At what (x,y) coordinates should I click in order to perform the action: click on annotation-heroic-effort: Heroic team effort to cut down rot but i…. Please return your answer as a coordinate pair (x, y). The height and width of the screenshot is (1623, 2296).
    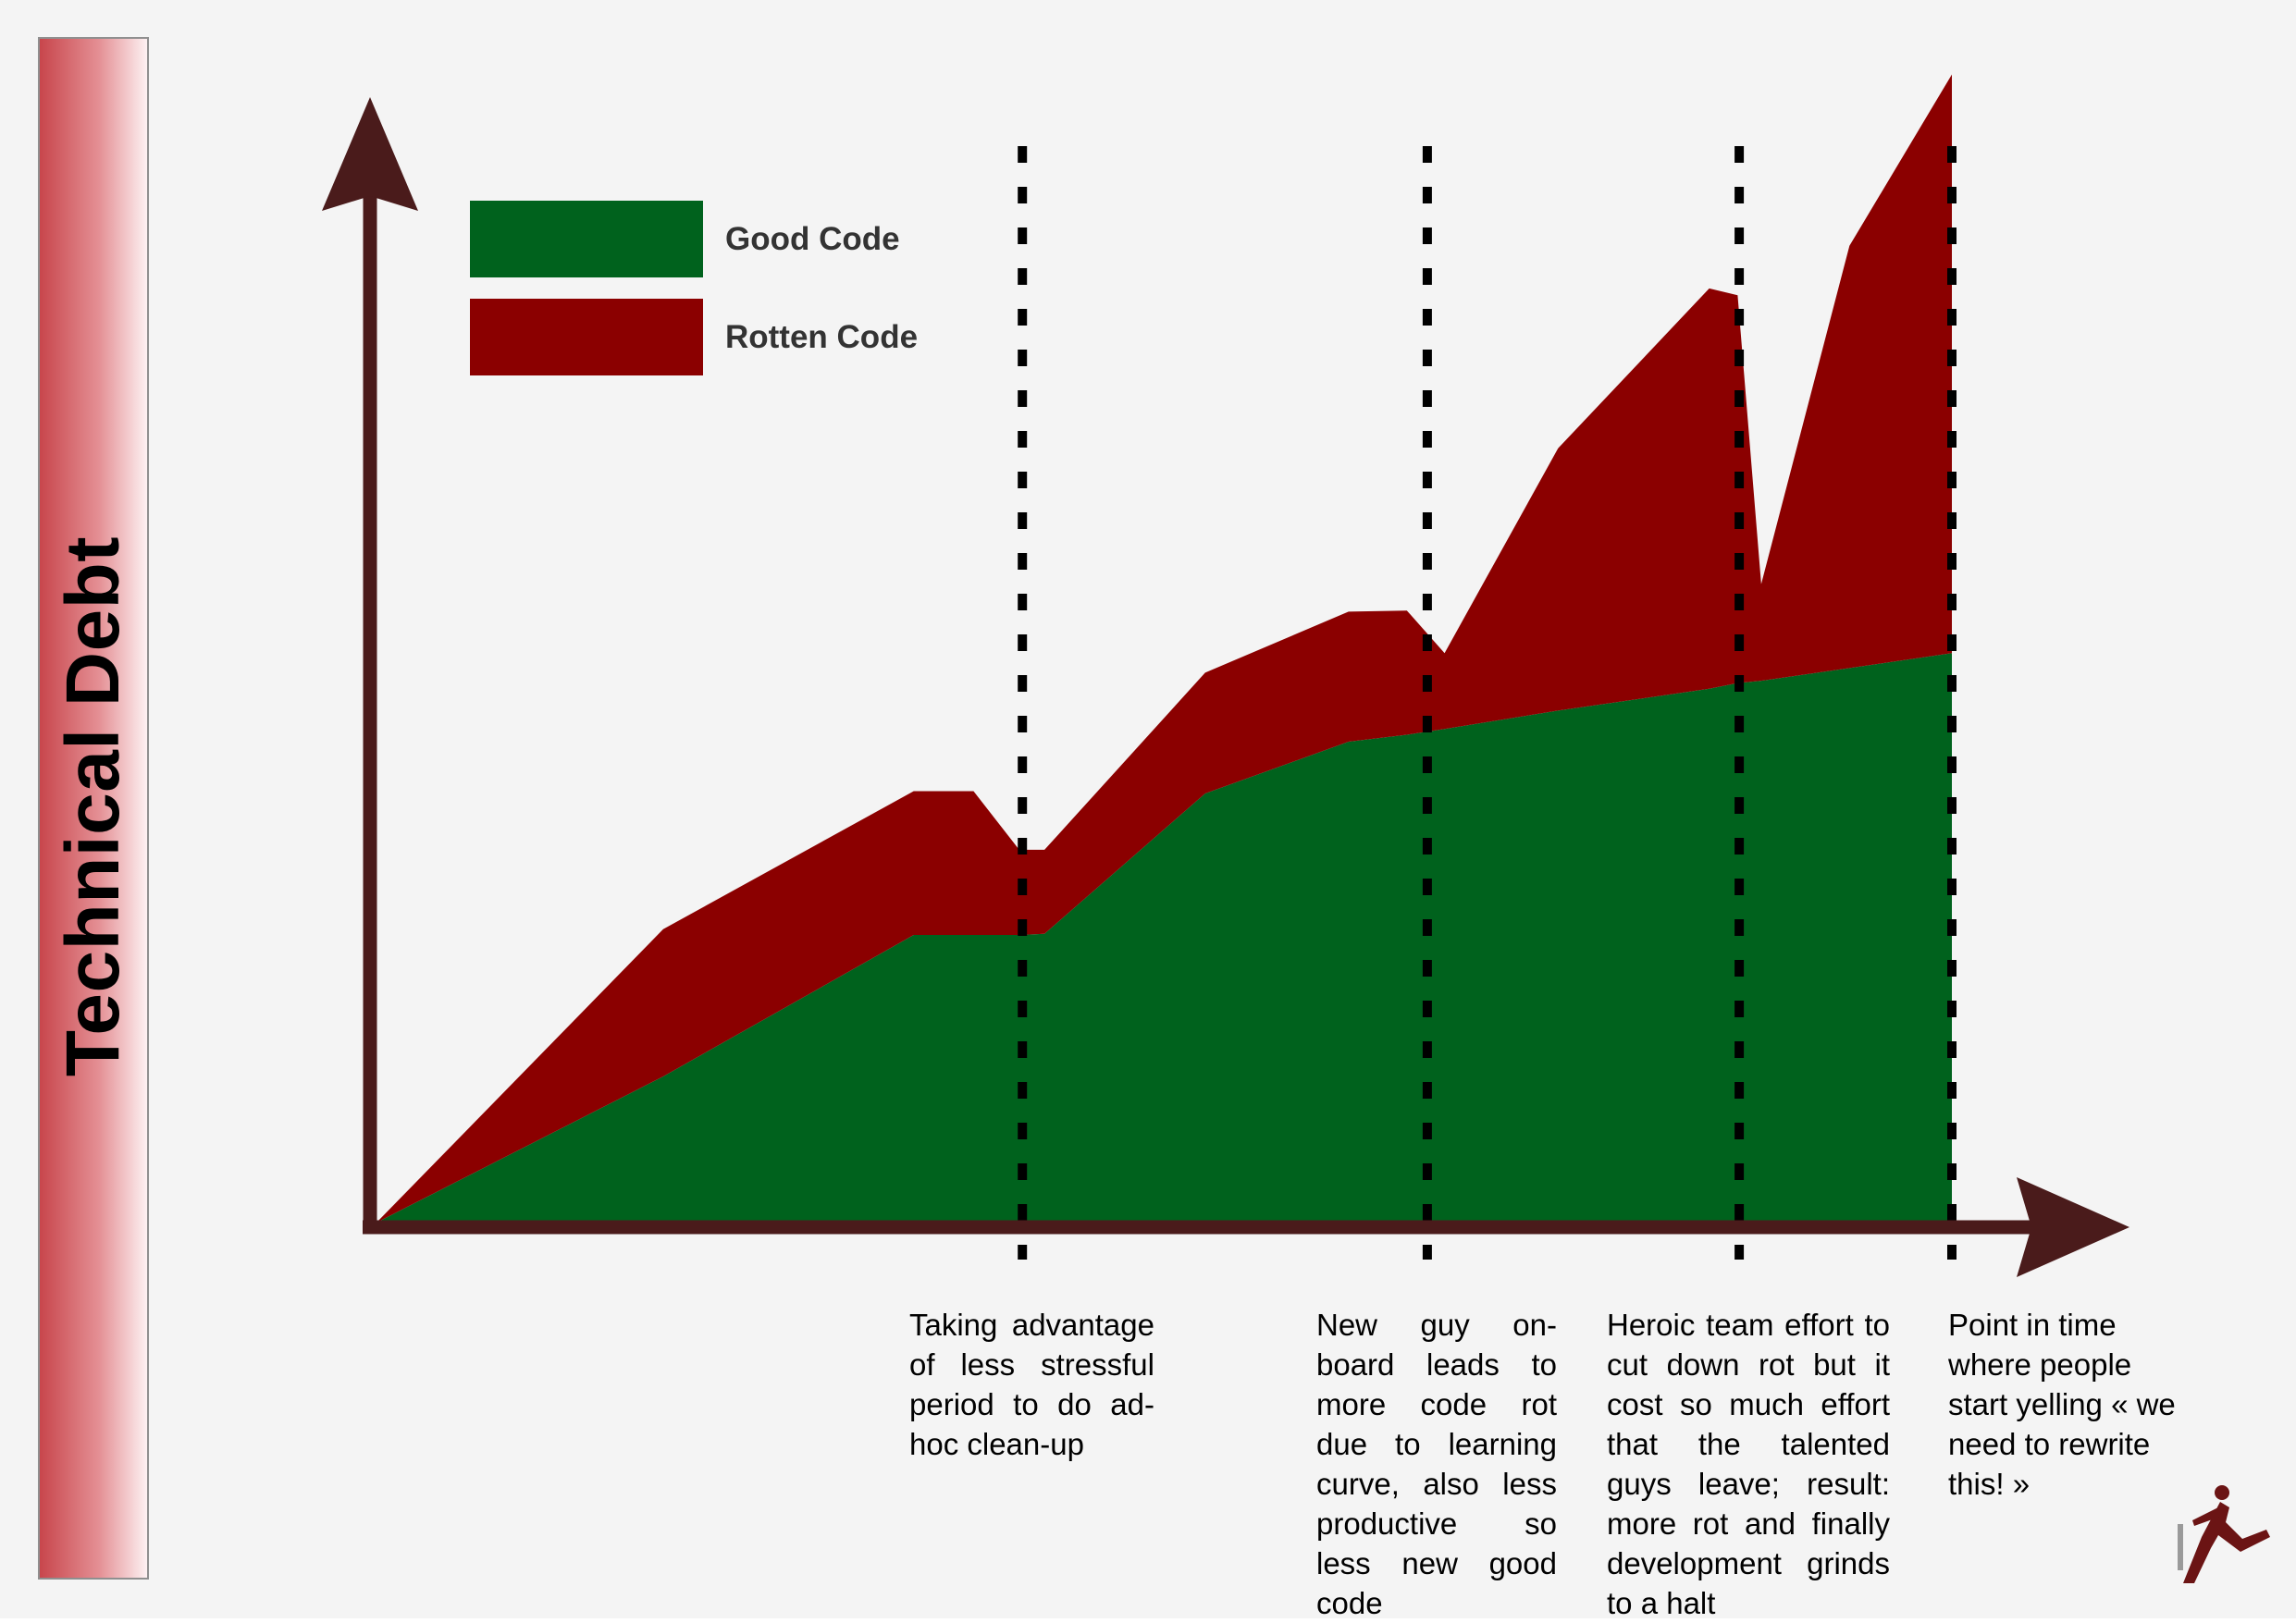
    Looking at the image, I should click on (1748, 1464).